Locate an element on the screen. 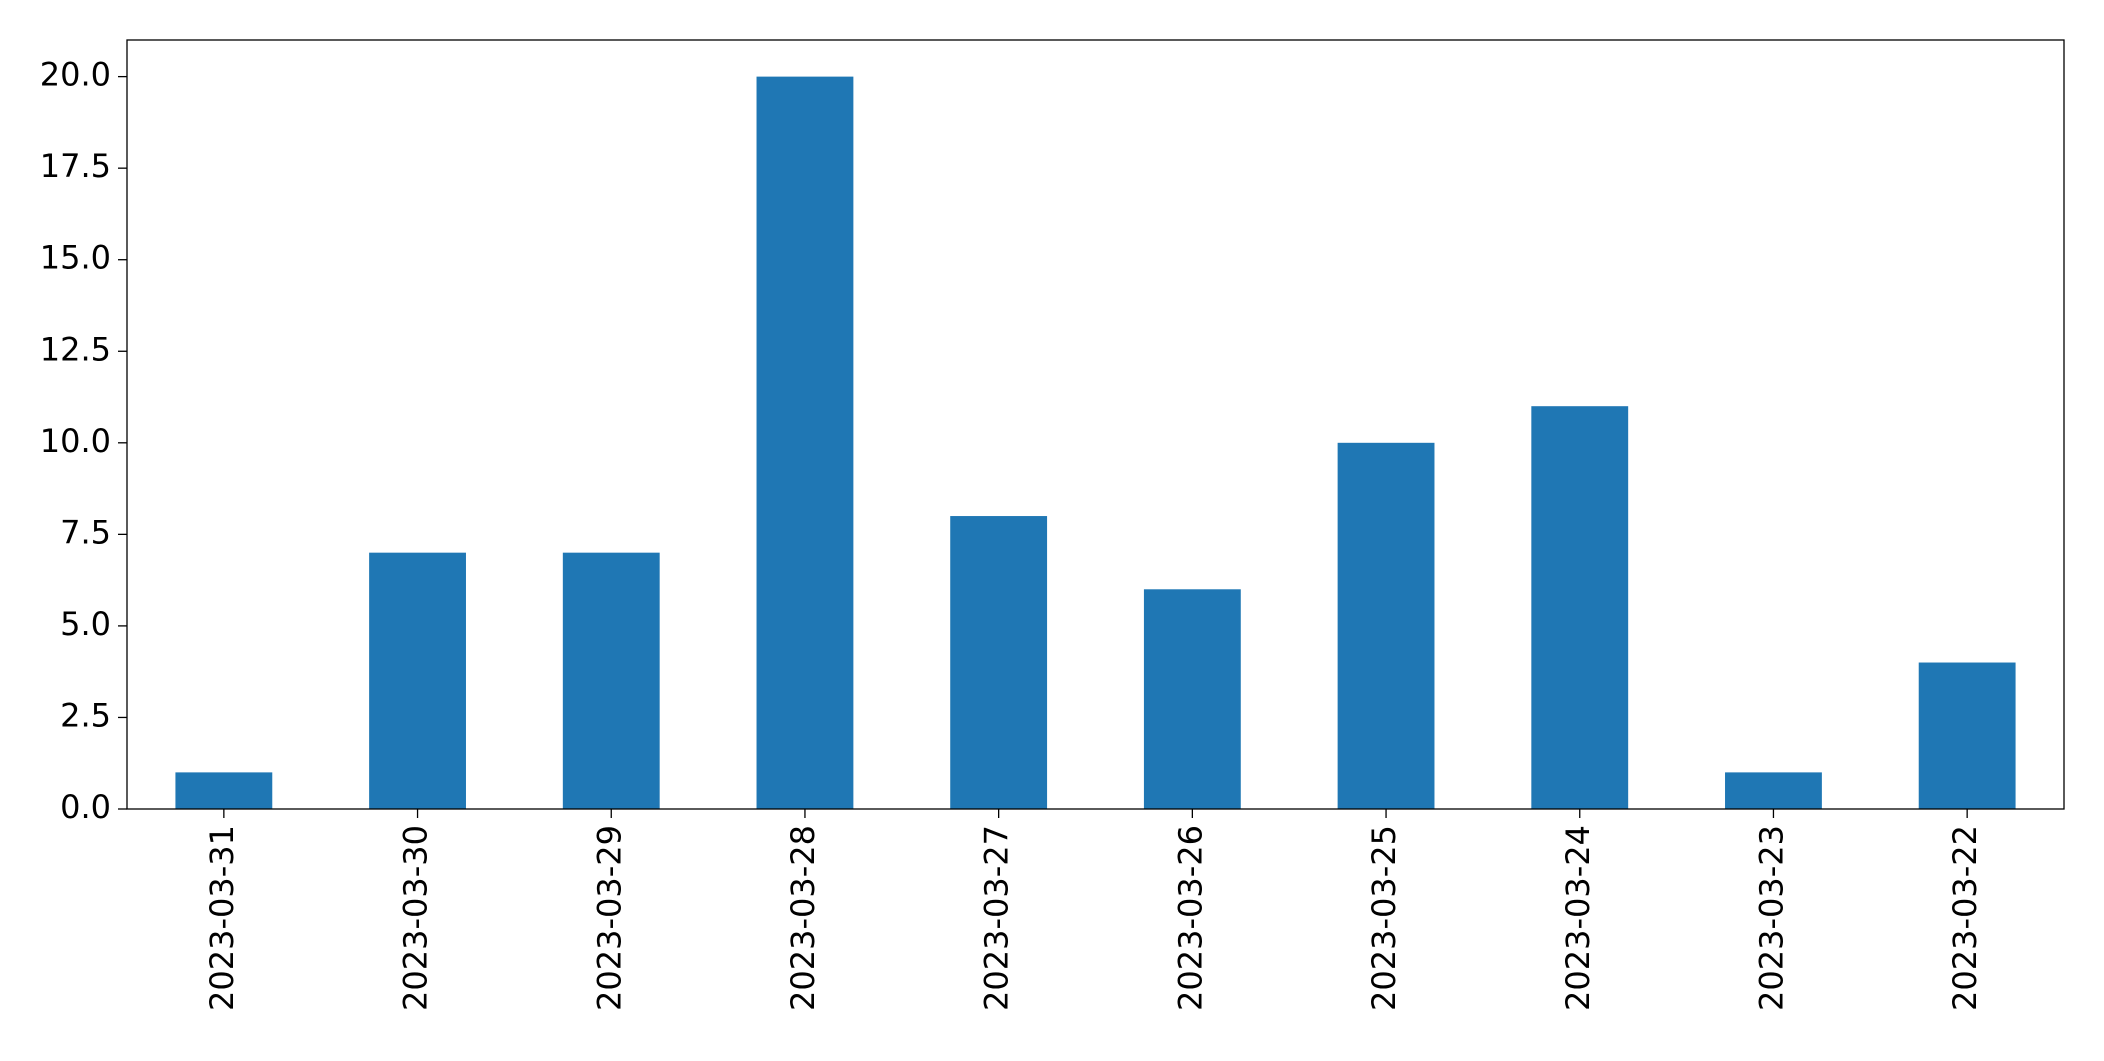 The width and height of the screenshot is (2104, 1061). x-tick-label: 2023-03-29 is located at coordinates (609, 918).